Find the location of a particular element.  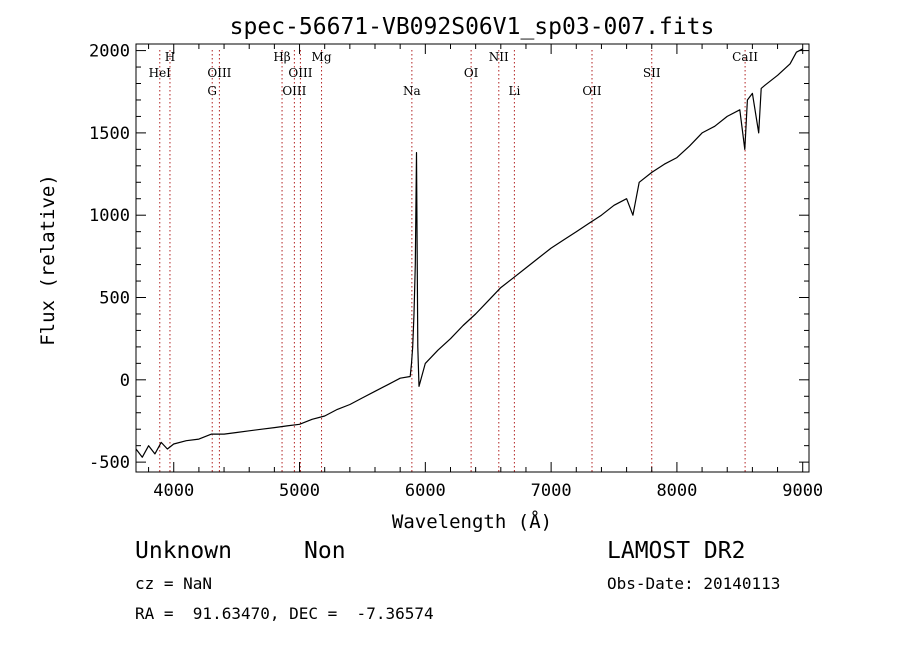

spectral-subclass: Non is located at coordinates (325, 551).